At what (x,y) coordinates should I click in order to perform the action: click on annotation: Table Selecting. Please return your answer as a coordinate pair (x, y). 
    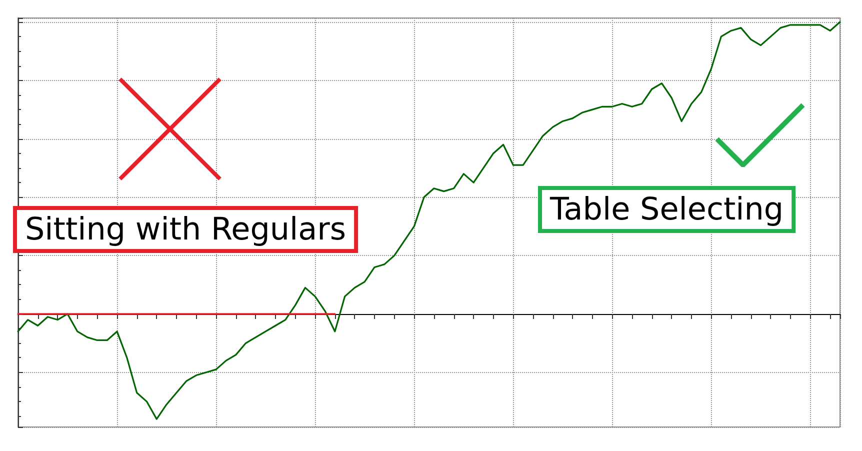
    Looking at the image, I should click on (666, 210).